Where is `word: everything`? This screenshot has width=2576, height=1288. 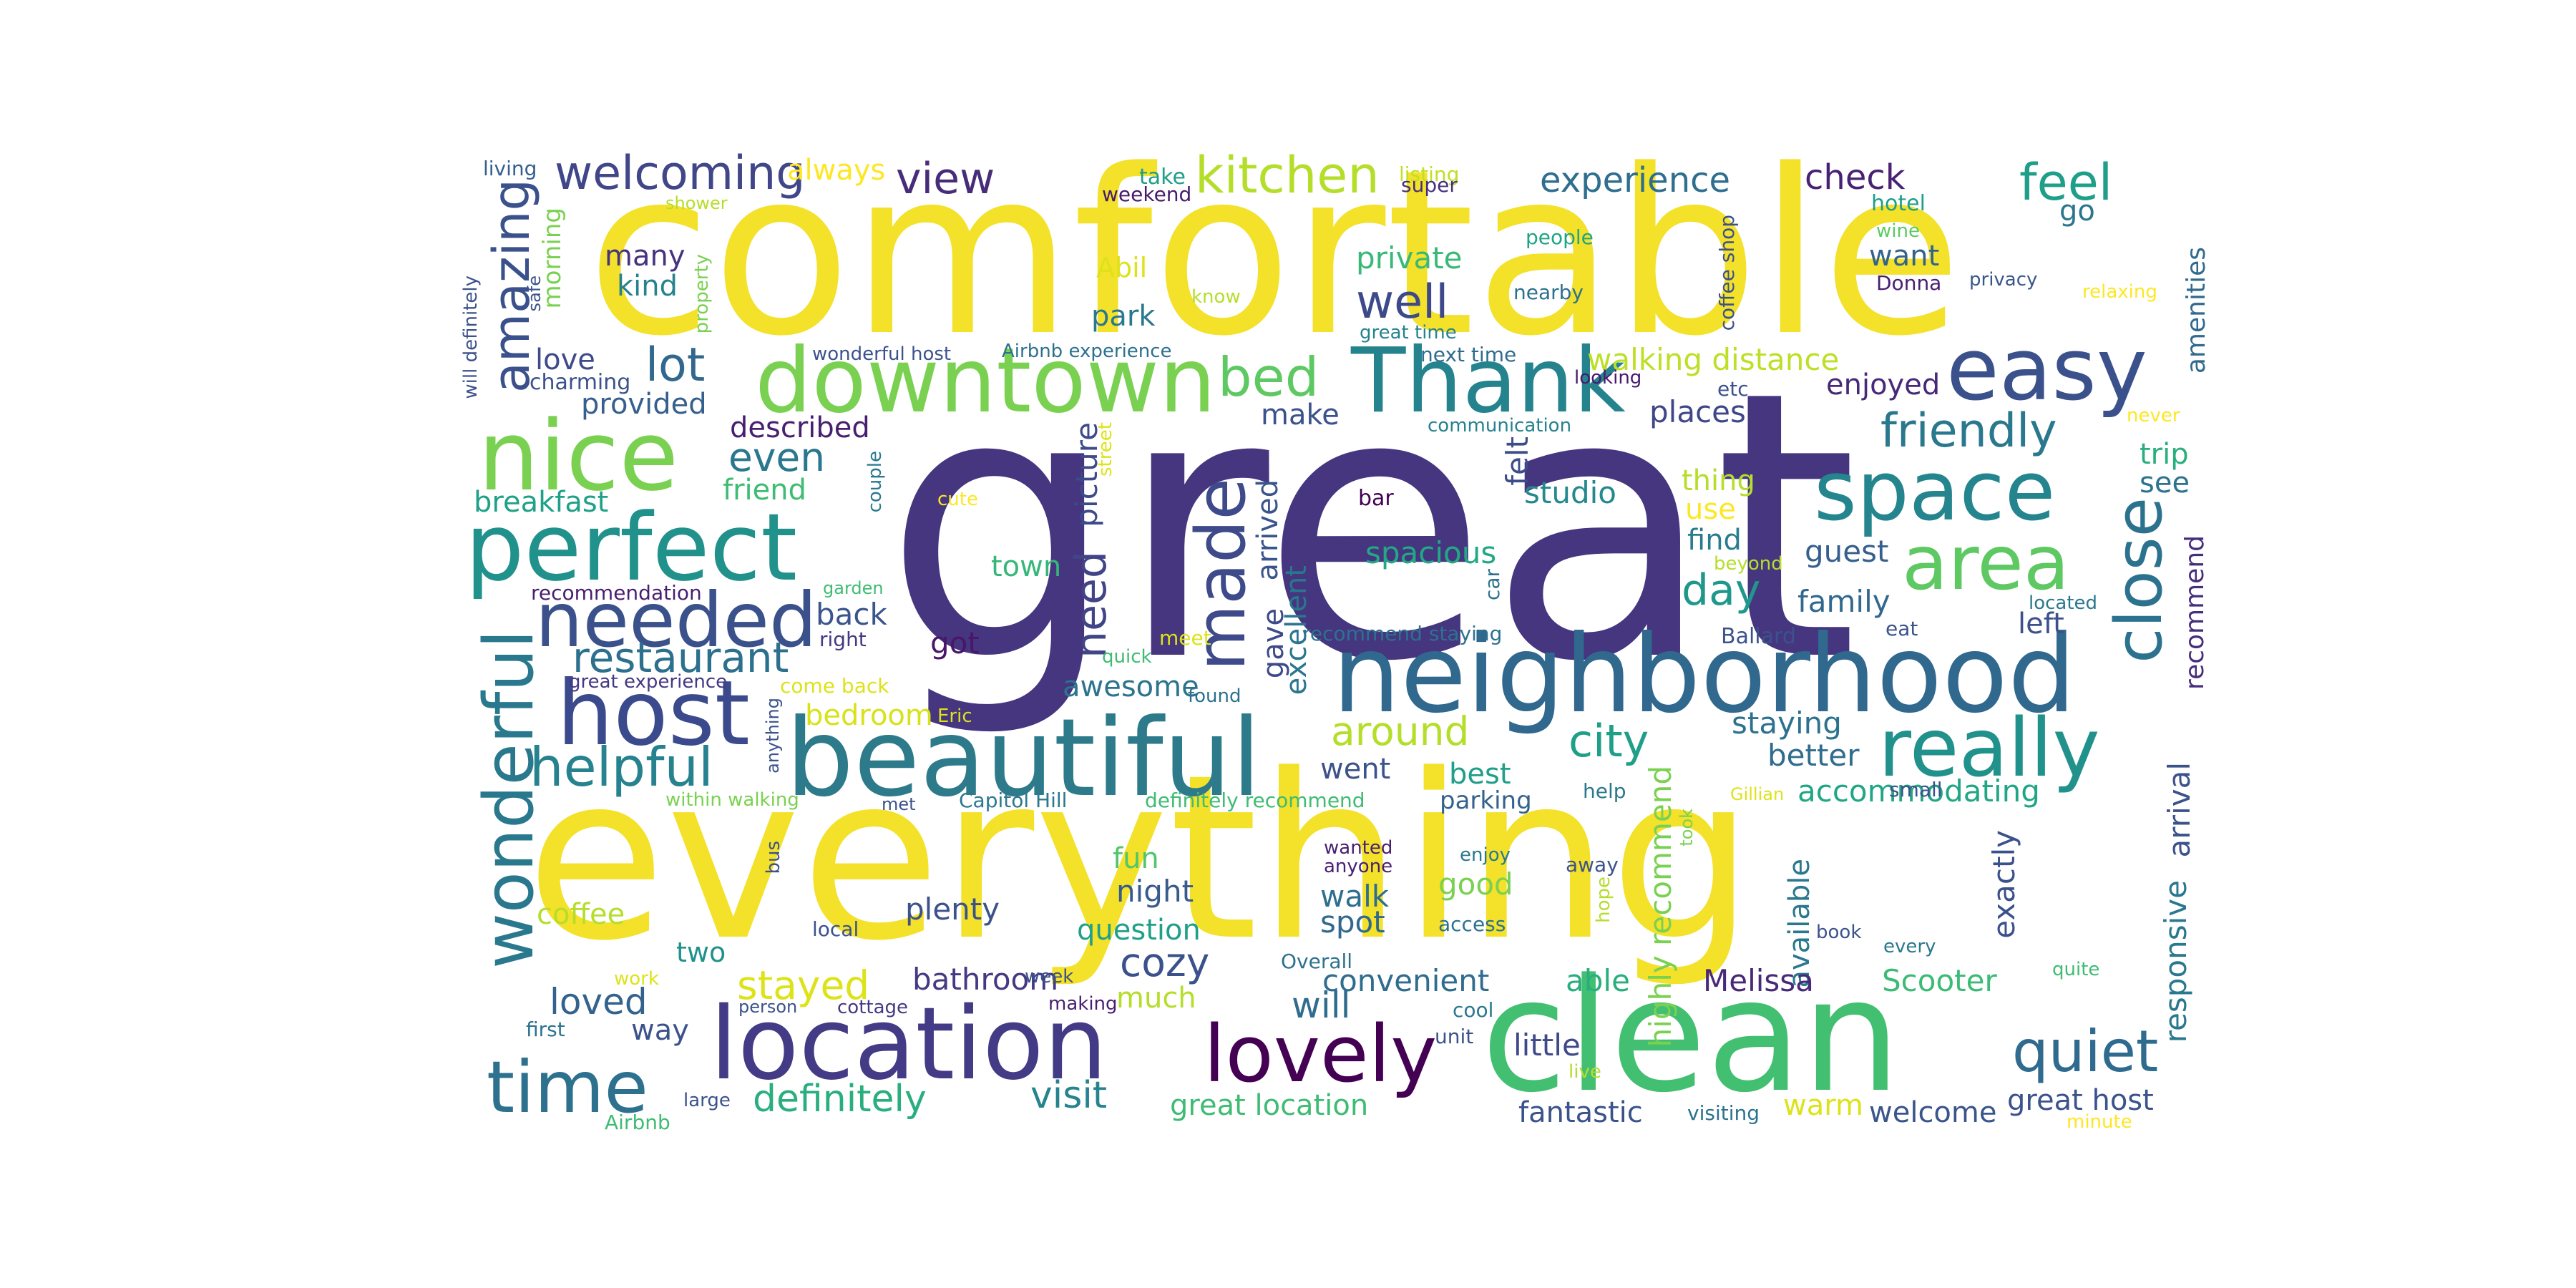
word: everything is located at coordinates (1140, 858).